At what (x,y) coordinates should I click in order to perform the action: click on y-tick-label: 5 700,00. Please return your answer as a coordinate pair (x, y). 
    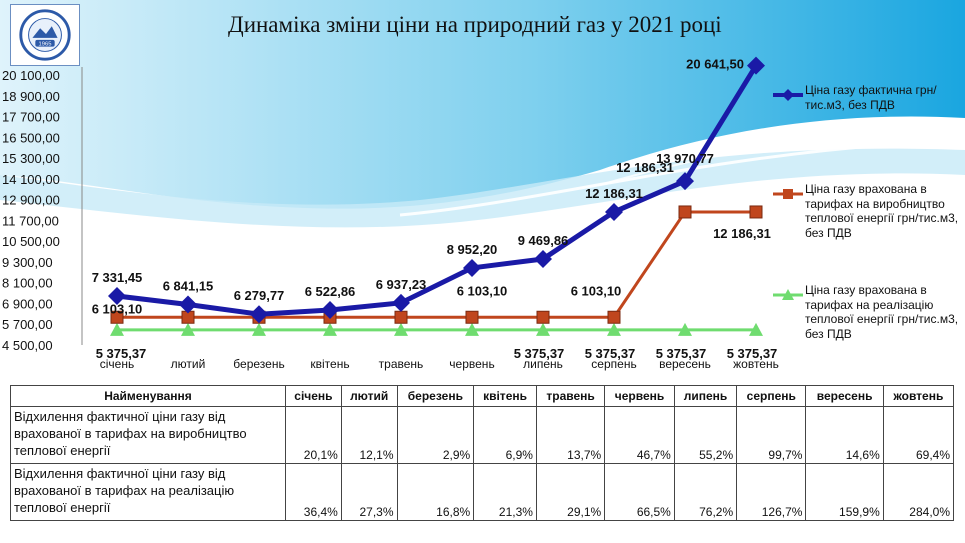
    Looking at the image, I should click on (27, 324).